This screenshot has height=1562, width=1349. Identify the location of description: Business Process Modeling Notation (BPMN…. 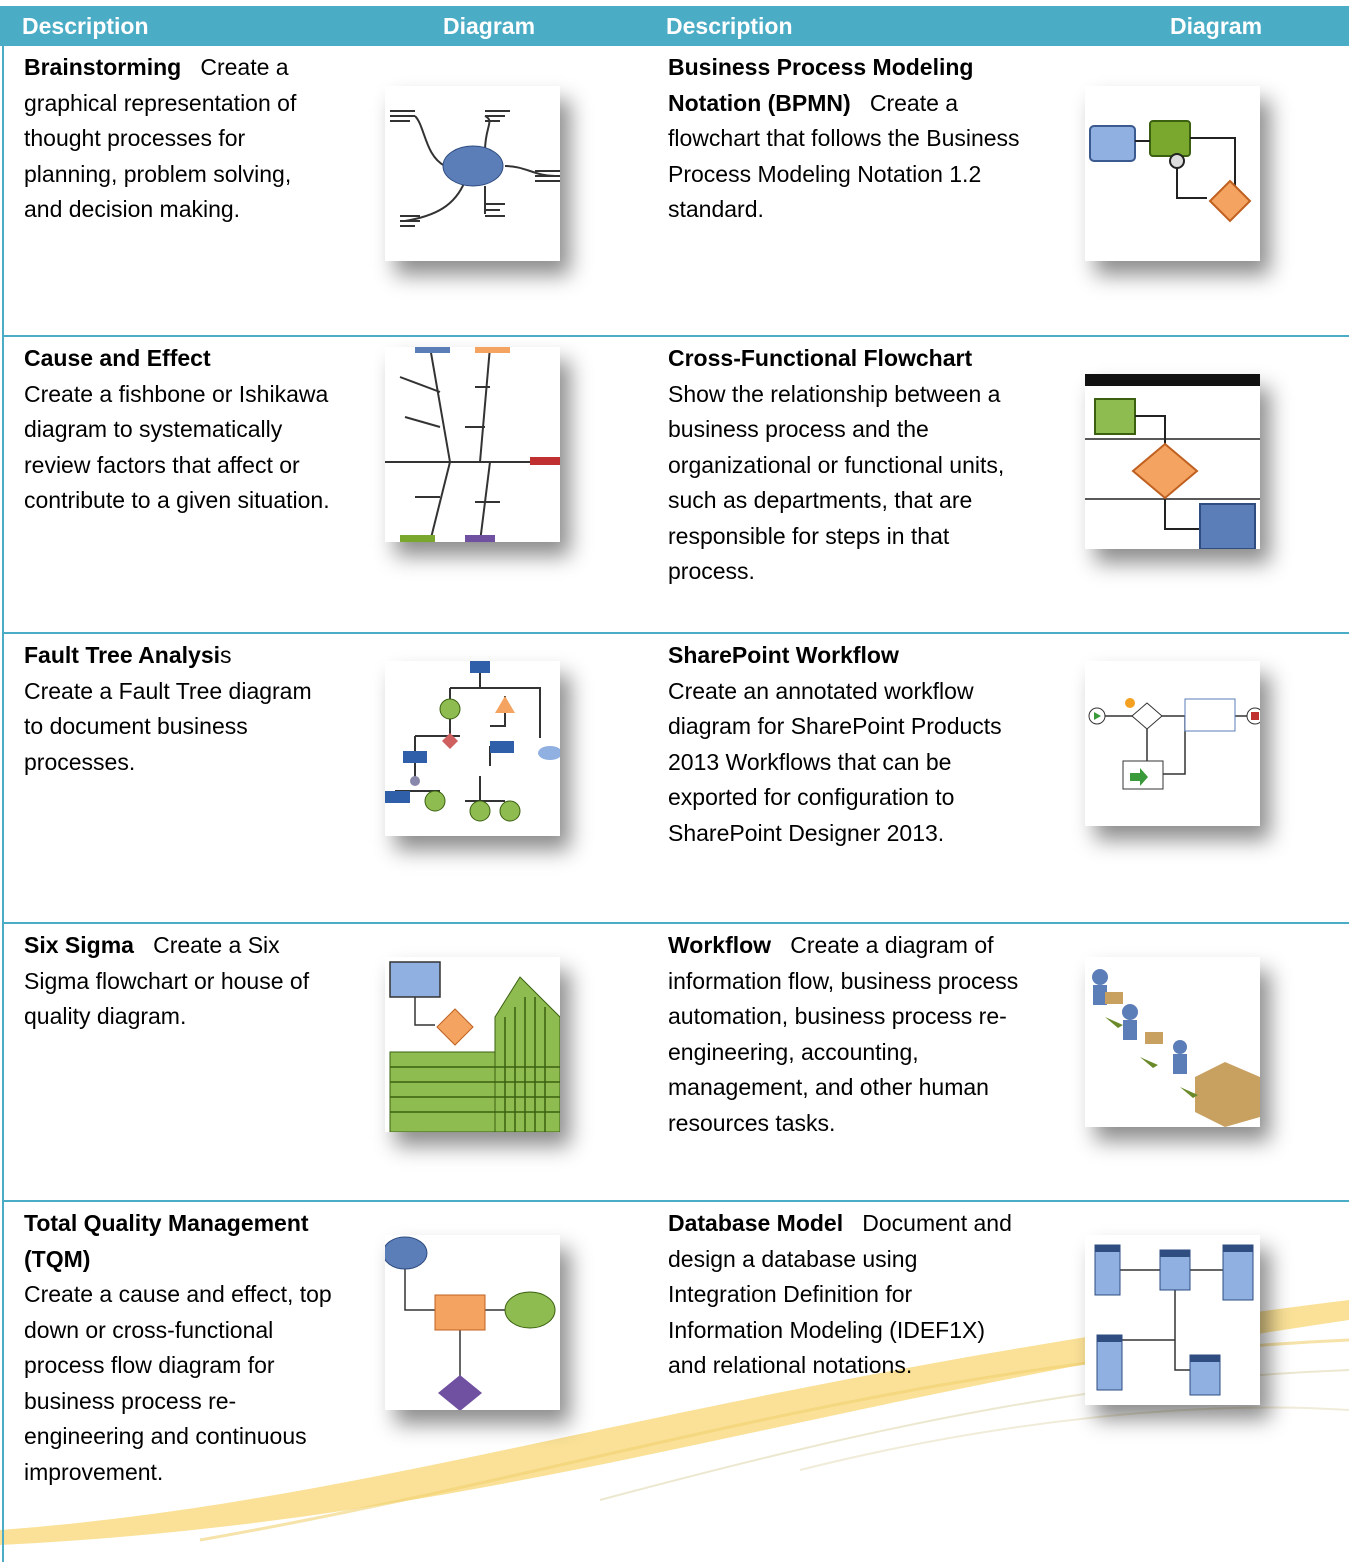
(848, 139).